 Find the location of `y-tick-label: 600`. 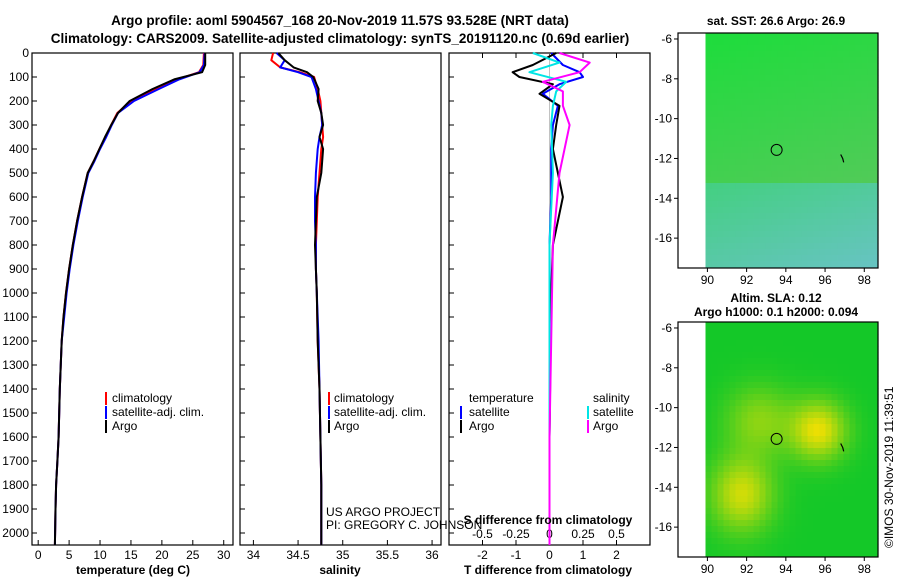

y-tick-label: 600 is located at coordinates (19, 197).